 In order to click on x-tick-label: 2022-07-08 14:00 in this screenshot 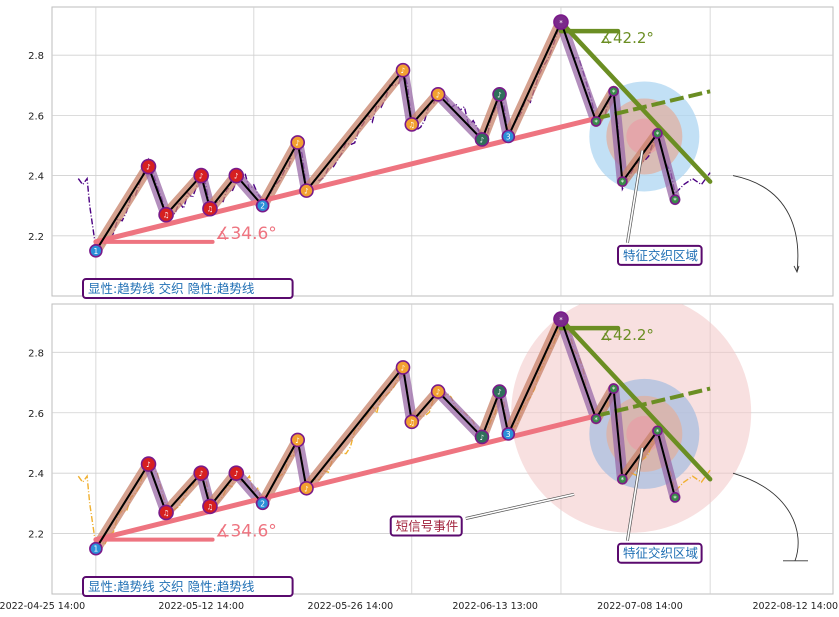, I will do `click(640, 606)`.